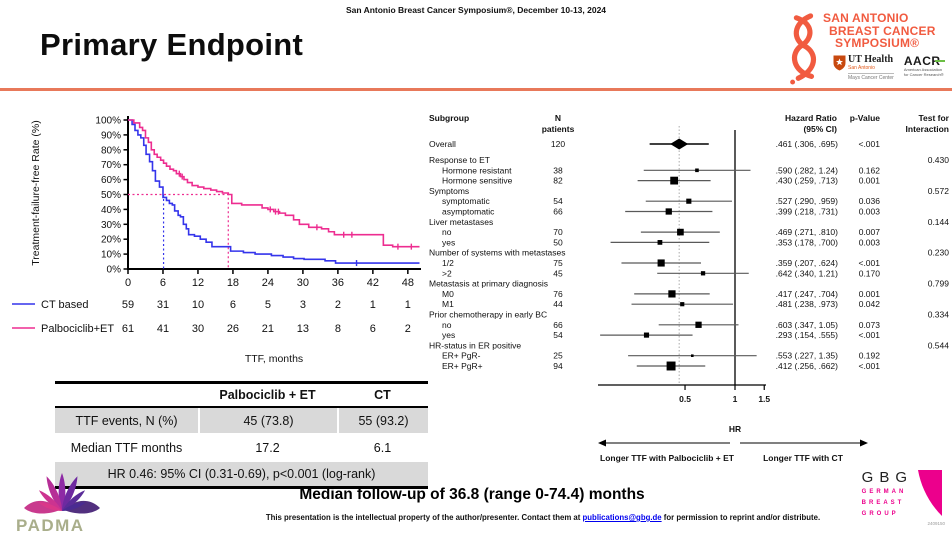  Describe the element at coordinates (661, 201) in the screenshot. I see `forest-row: symptomatic 54 .527 (.290, .959) 0.036` at that location.